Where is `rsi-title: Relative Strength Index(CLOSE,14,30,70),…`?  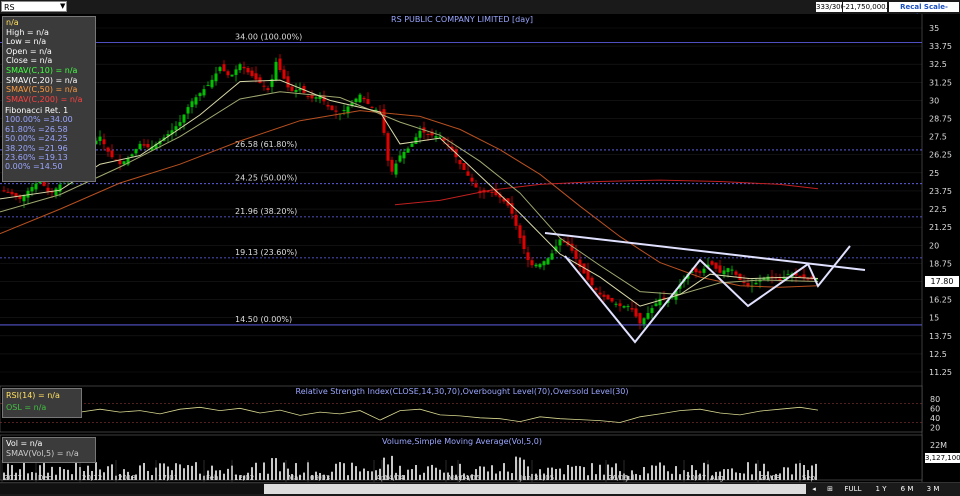
rsi-title: Relative Strength Index(CLOSE,14,30,70),… is located at coordinates (462, 391).